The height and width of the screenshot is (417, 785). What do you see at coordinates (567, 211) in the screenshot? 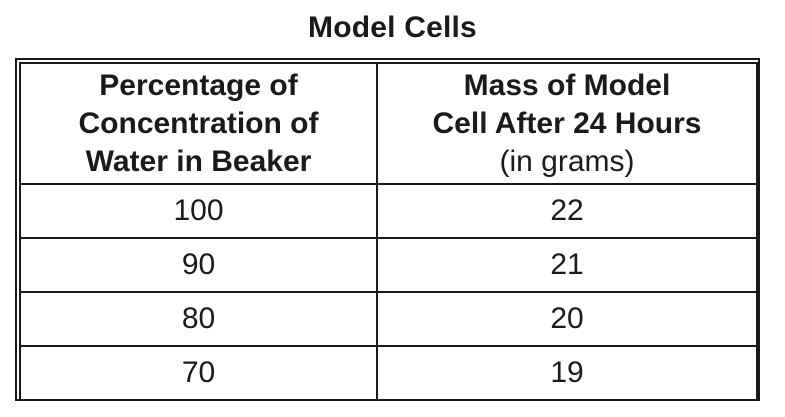
I see `cell-mass: 22` at bounding box center [567, 211].